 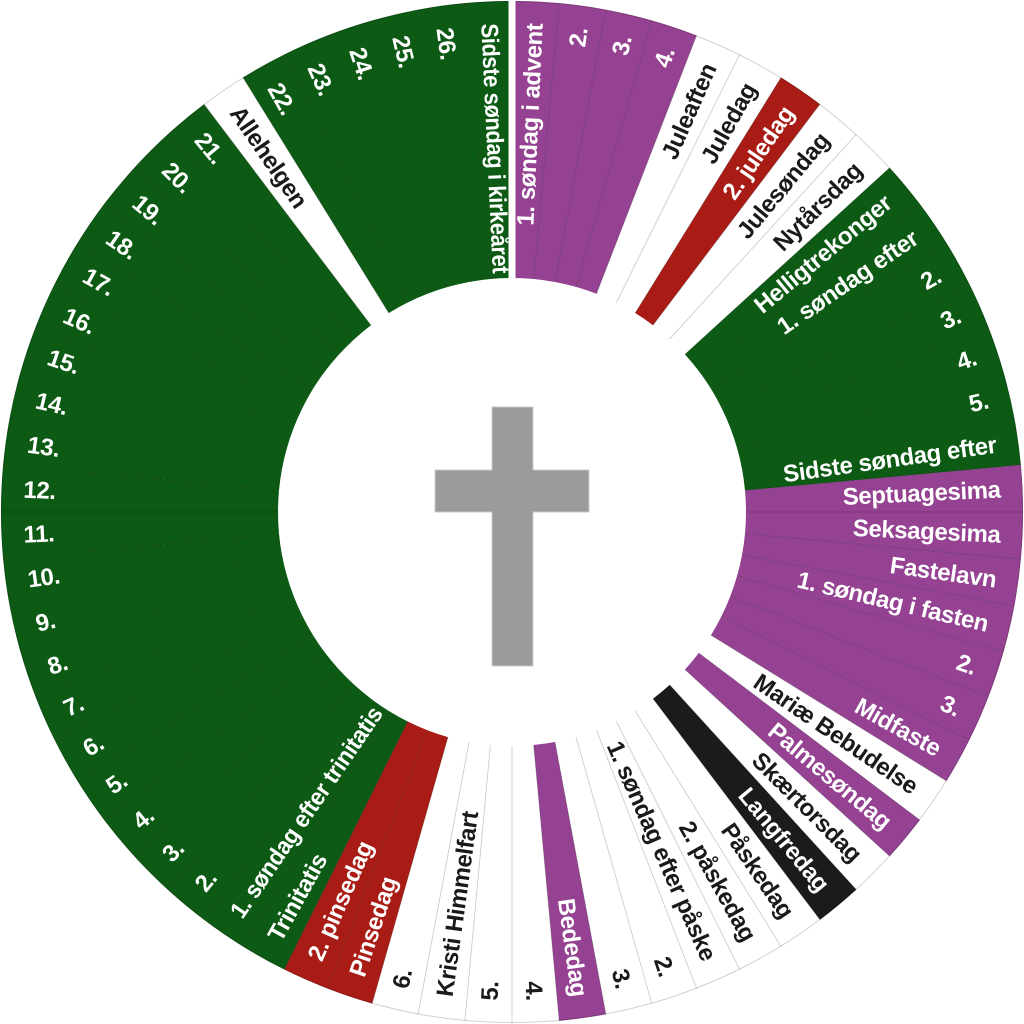 I want to click on segment-label: 13., so click(x=44, y=447).